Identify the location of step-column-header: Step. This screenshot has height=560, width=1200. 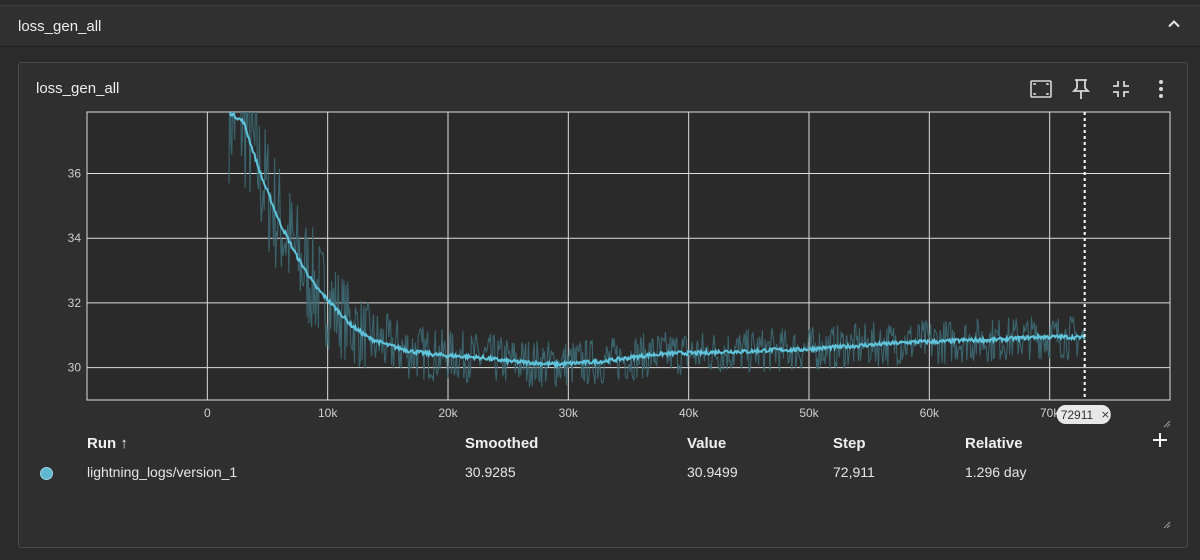
(849, 443).